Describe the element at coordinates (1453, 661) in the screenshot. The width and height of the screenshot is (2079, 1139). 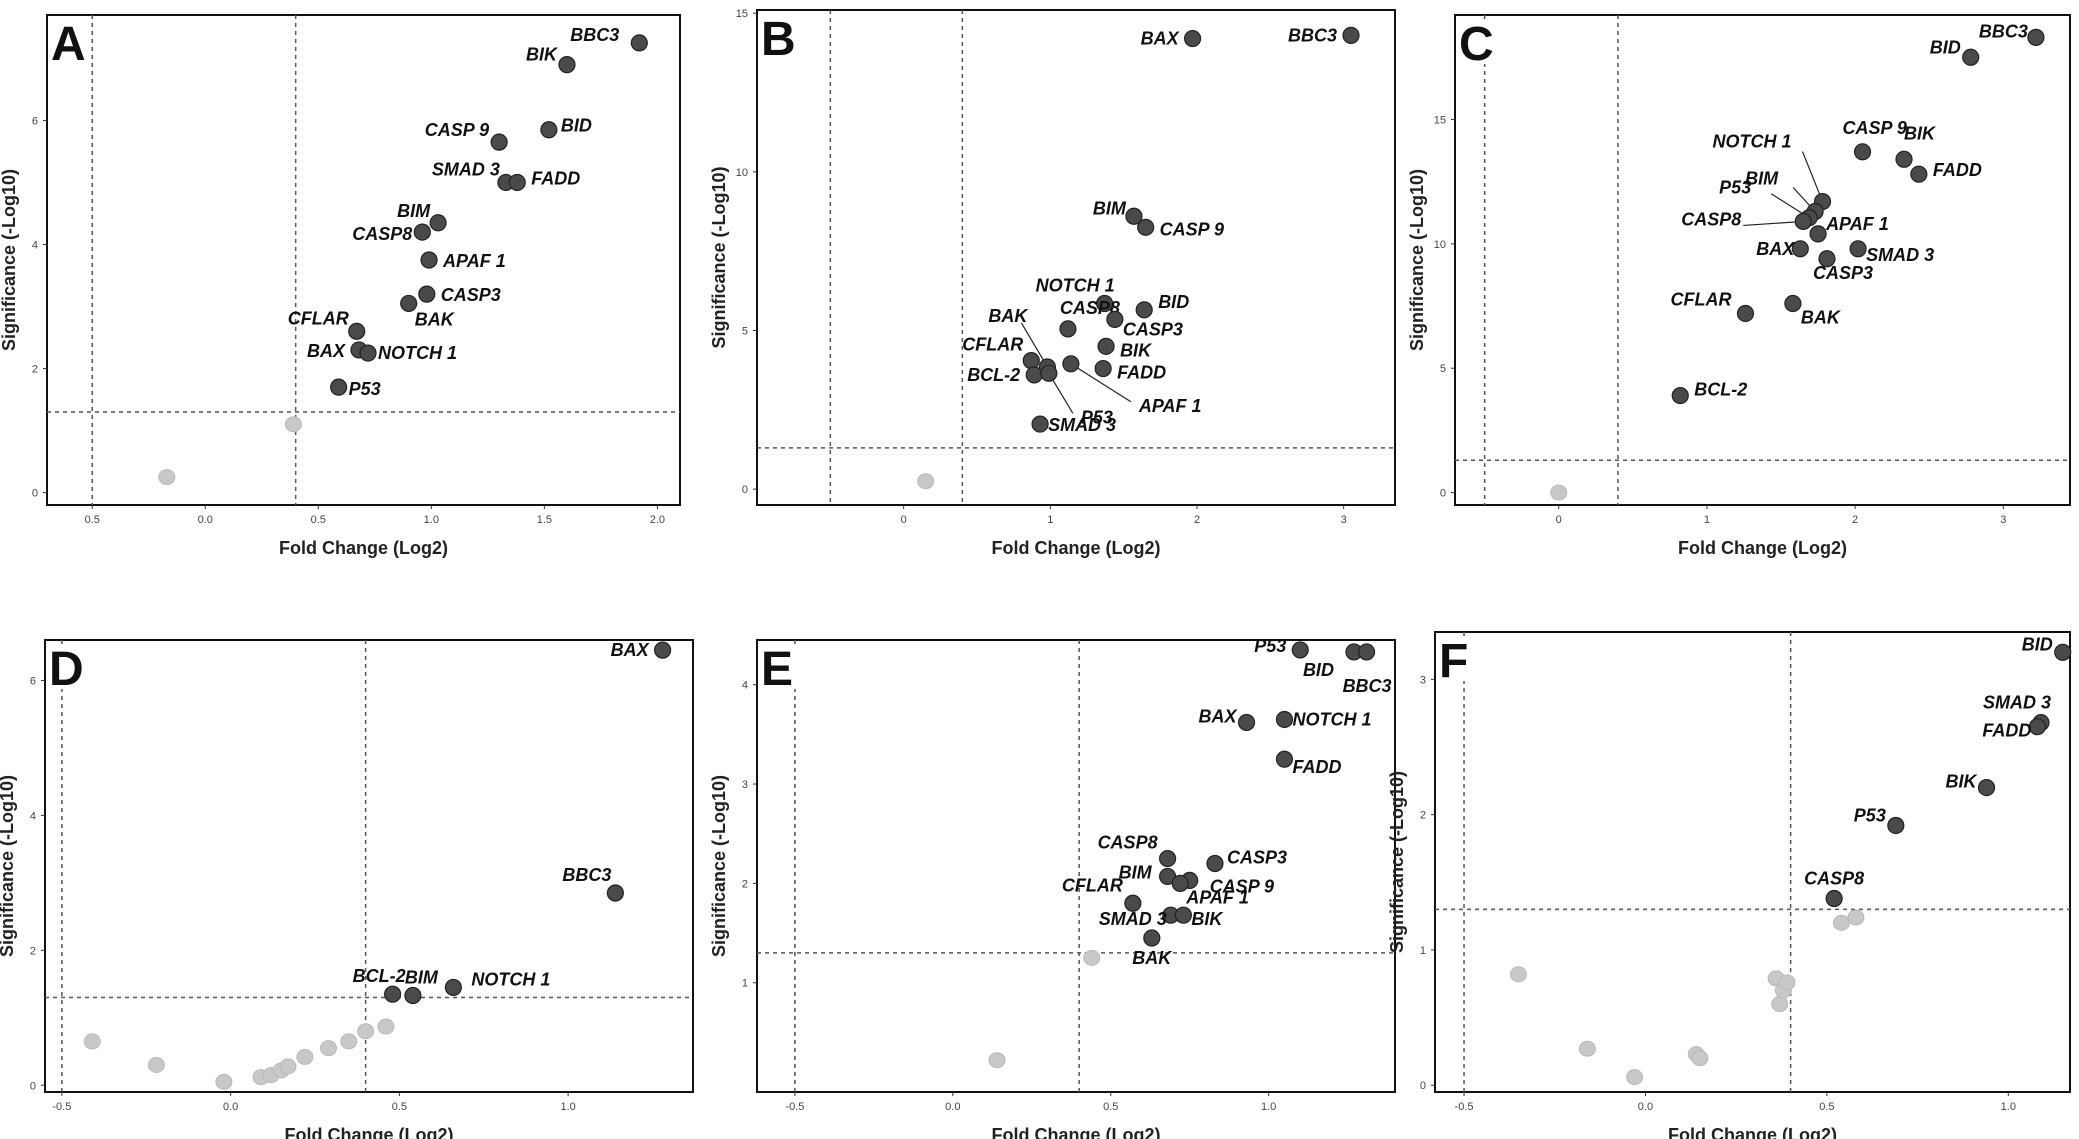
I see `panel-letter: F` at that location.